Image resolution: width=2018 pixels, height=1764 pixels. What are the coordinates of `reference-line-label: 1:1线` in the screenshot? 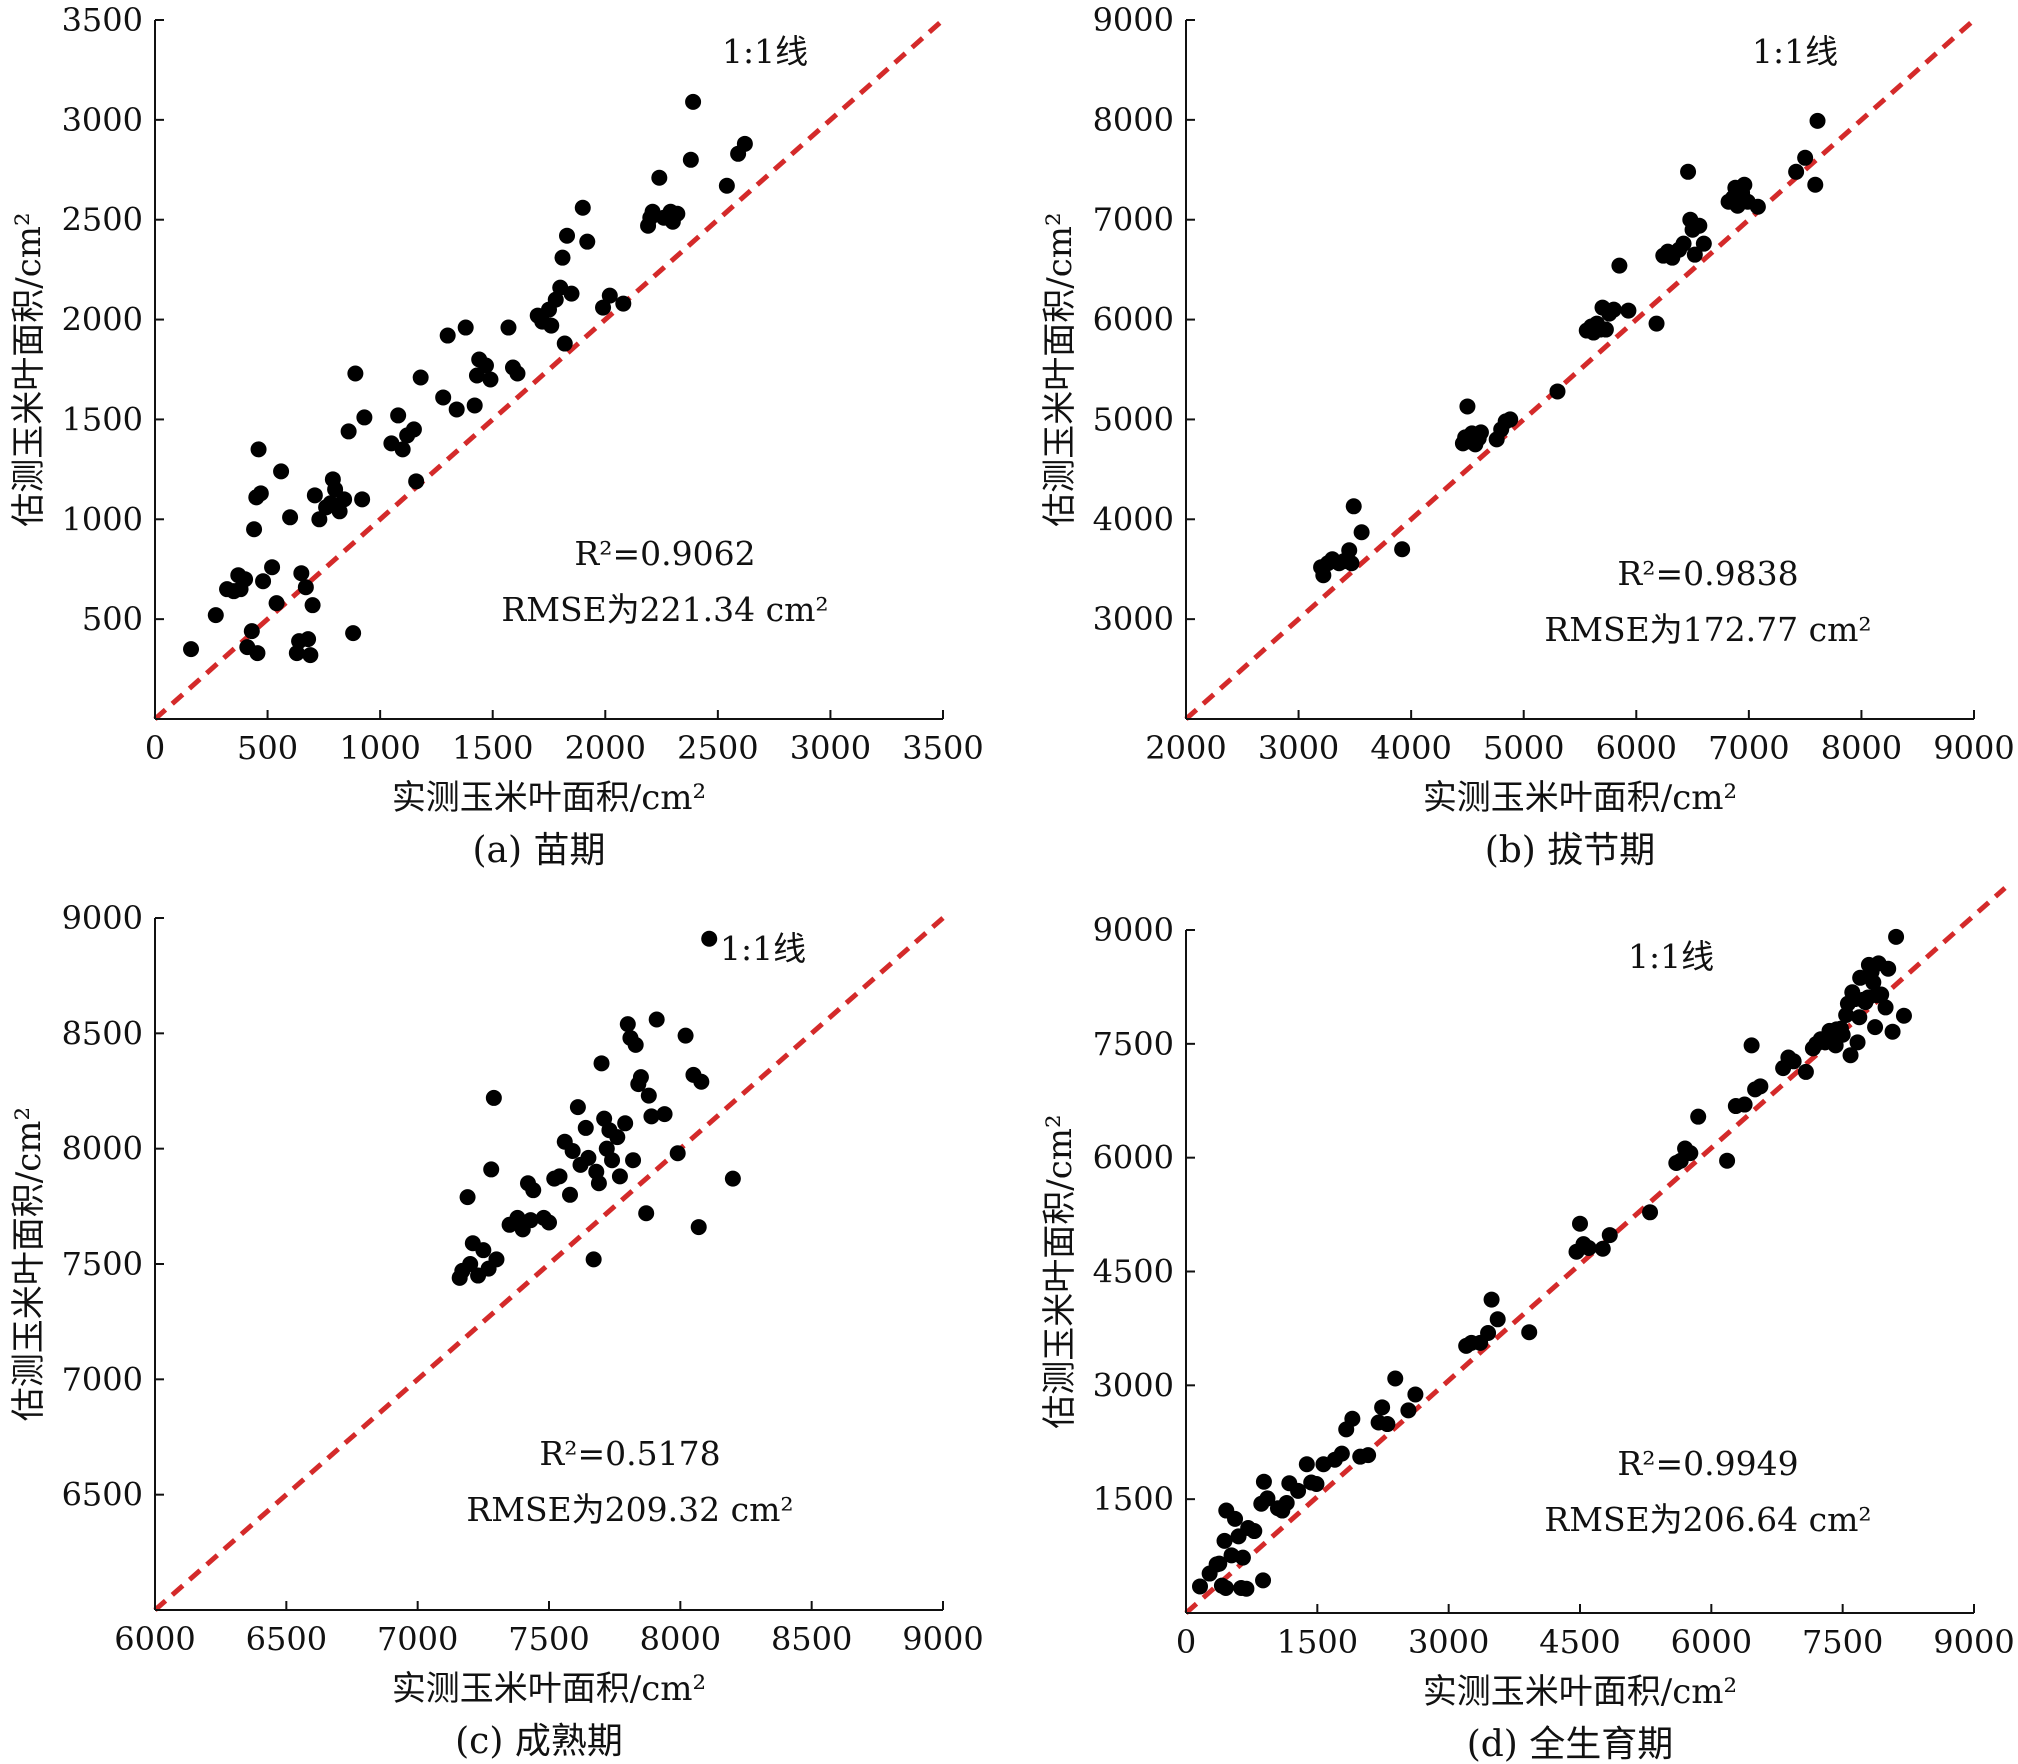 It's located at (1795, 51).